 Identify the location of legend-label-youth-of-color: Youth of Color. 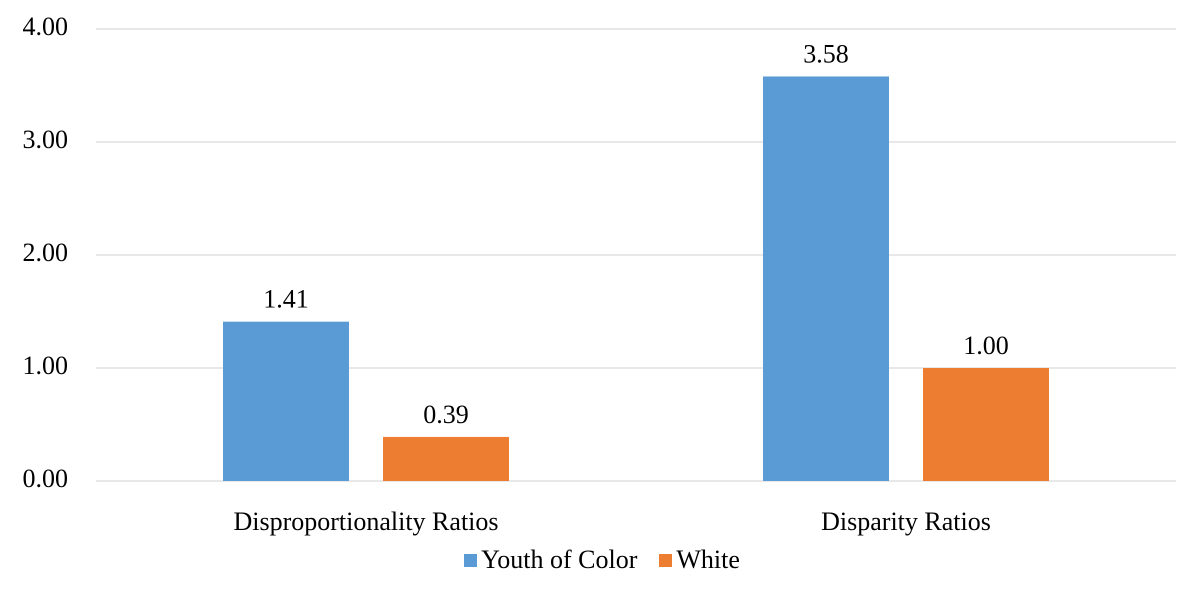
(559, 559).